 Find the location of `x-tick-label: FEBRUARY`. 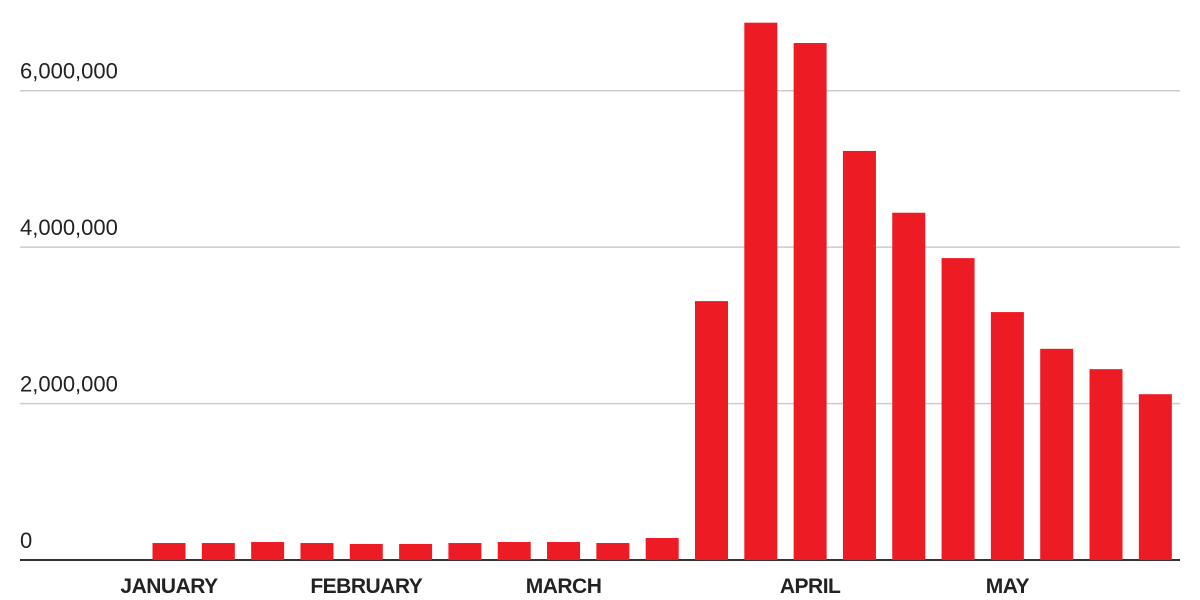

x-tick-label: FEBRUARY is located at coordinates (366, 586).